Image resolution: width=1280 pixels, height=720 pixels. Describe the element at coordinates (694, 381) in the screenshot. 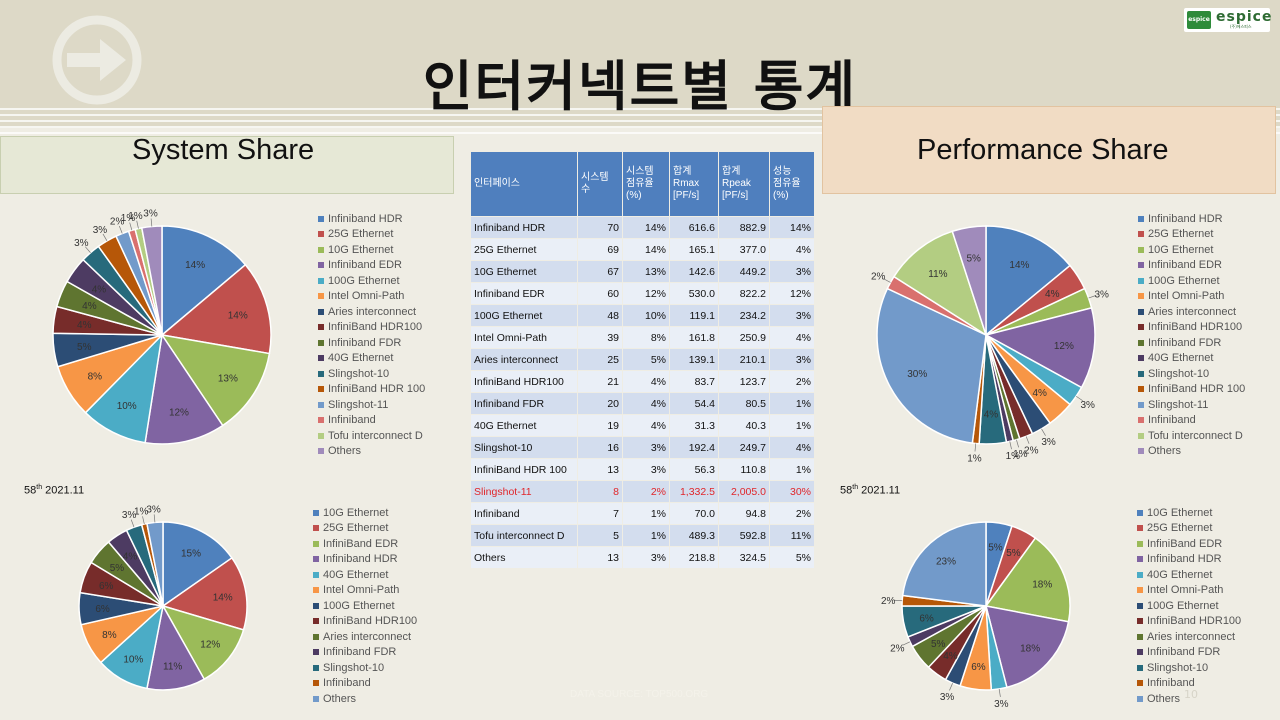

I see `table-cell: 83.7` at that location.